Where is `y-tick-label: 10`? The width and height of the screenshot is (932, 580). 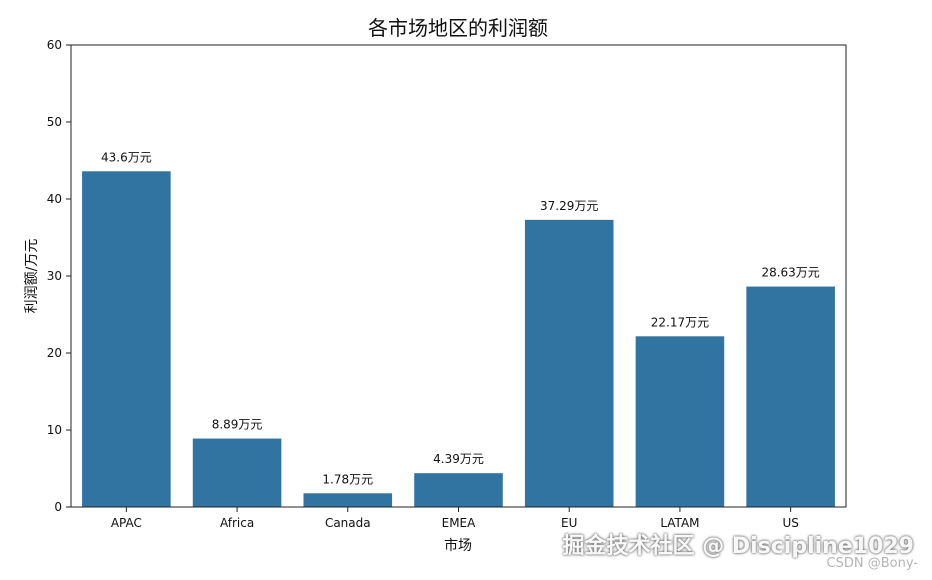 y-tick-label: 10 is located at coordinates (54, 430).